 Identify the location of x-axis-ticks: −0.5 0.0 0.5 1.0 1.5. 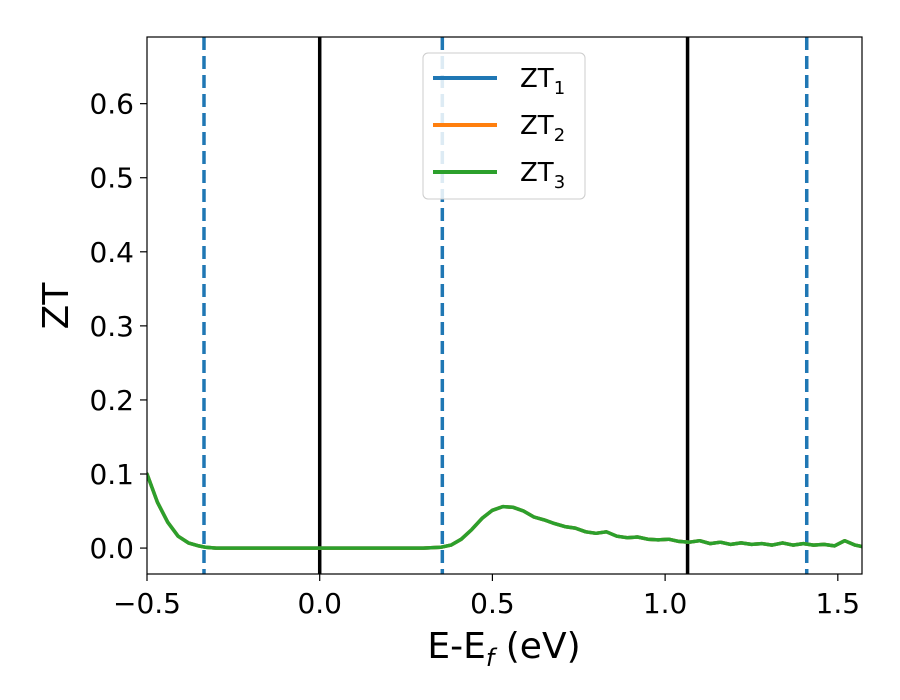
(486, 597).